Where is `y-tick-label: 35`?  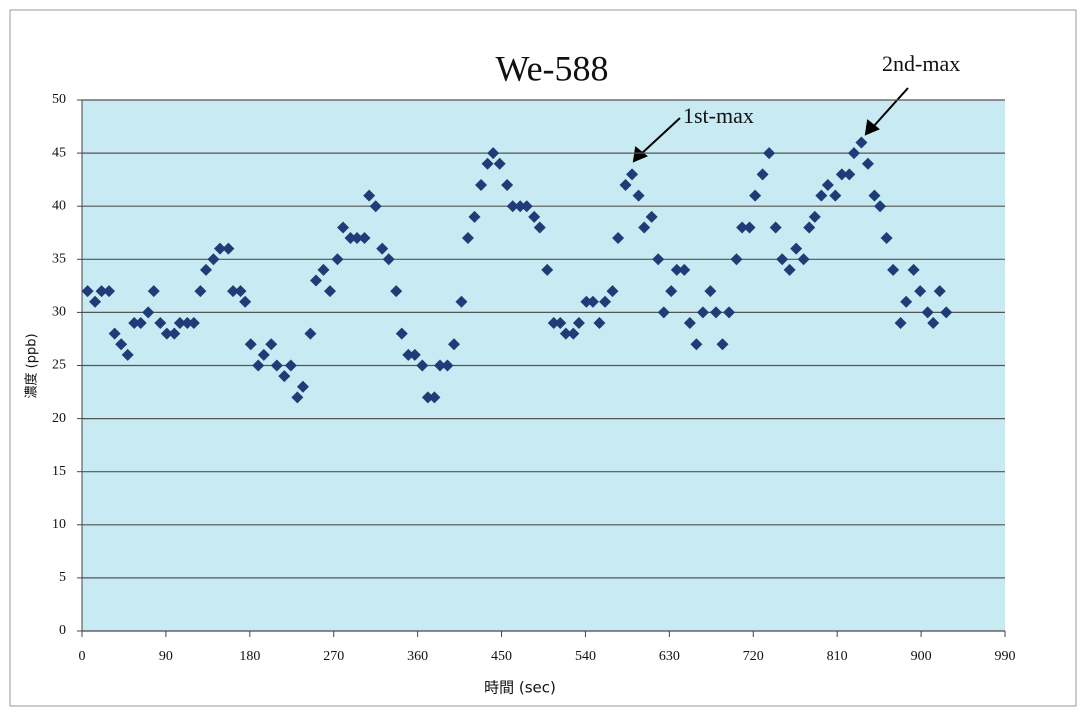
y-tick-label: 35 is located at coordinates (59, 259).